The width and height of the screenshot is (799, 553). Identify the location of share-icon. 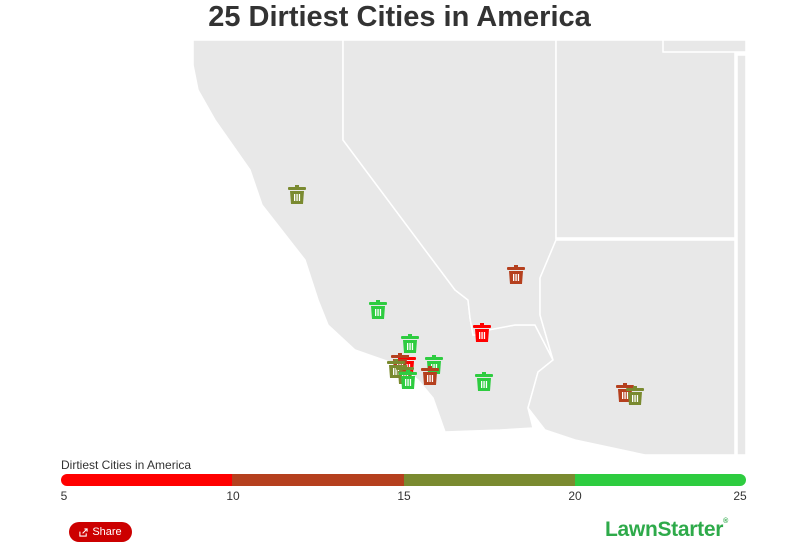
(83, 532).